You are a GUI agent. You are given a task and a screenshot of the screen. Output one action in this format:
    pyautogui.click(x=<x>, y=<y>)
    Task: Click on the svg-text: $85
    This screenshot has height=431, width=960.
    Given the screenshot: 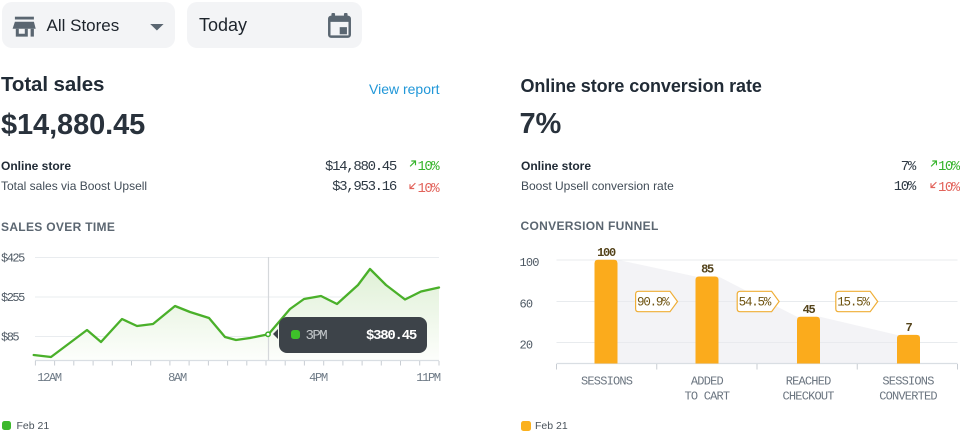 What is the action you would take?
    pyautogui.click(x=10, y=338)
    